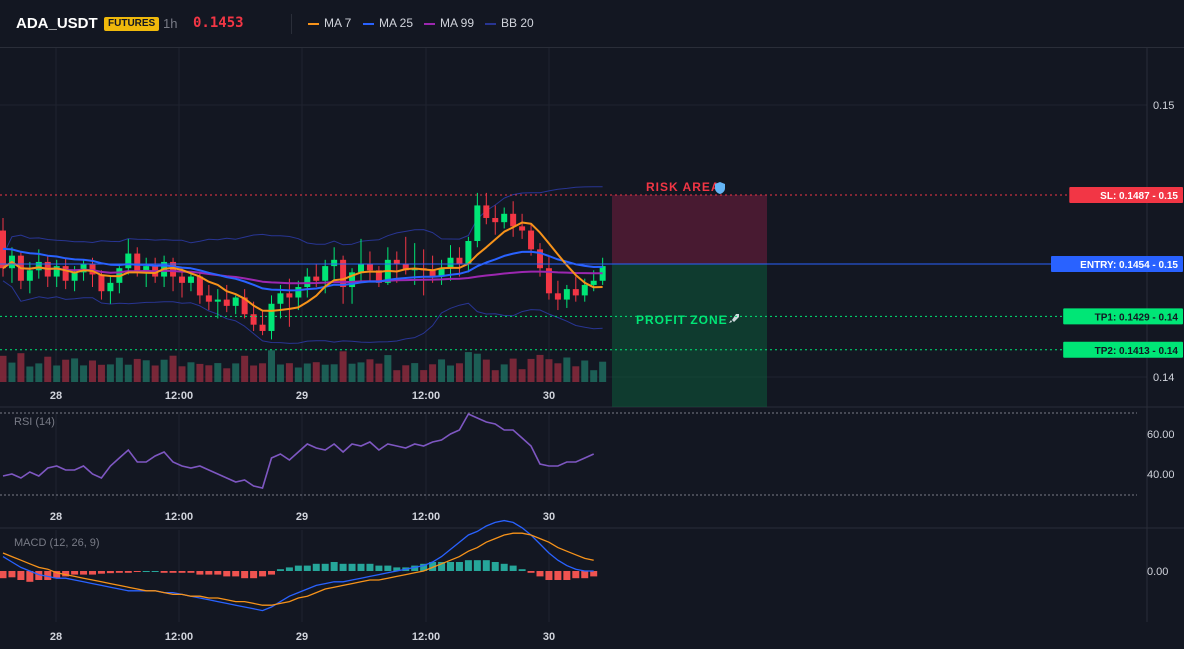 The image size is (1184, 649). I want to click on legend-bb20: BB 20, so click(509, 23).